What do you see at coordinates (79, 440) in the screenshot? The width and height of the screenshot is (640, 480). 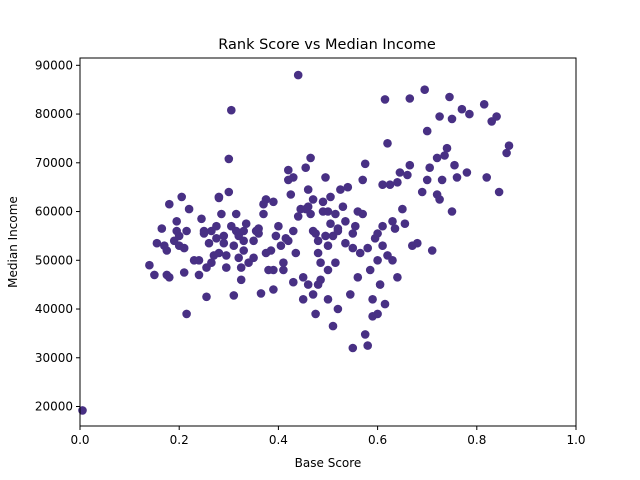 I see `x-tick-label: 0.0` at bounding box center [79, 440].